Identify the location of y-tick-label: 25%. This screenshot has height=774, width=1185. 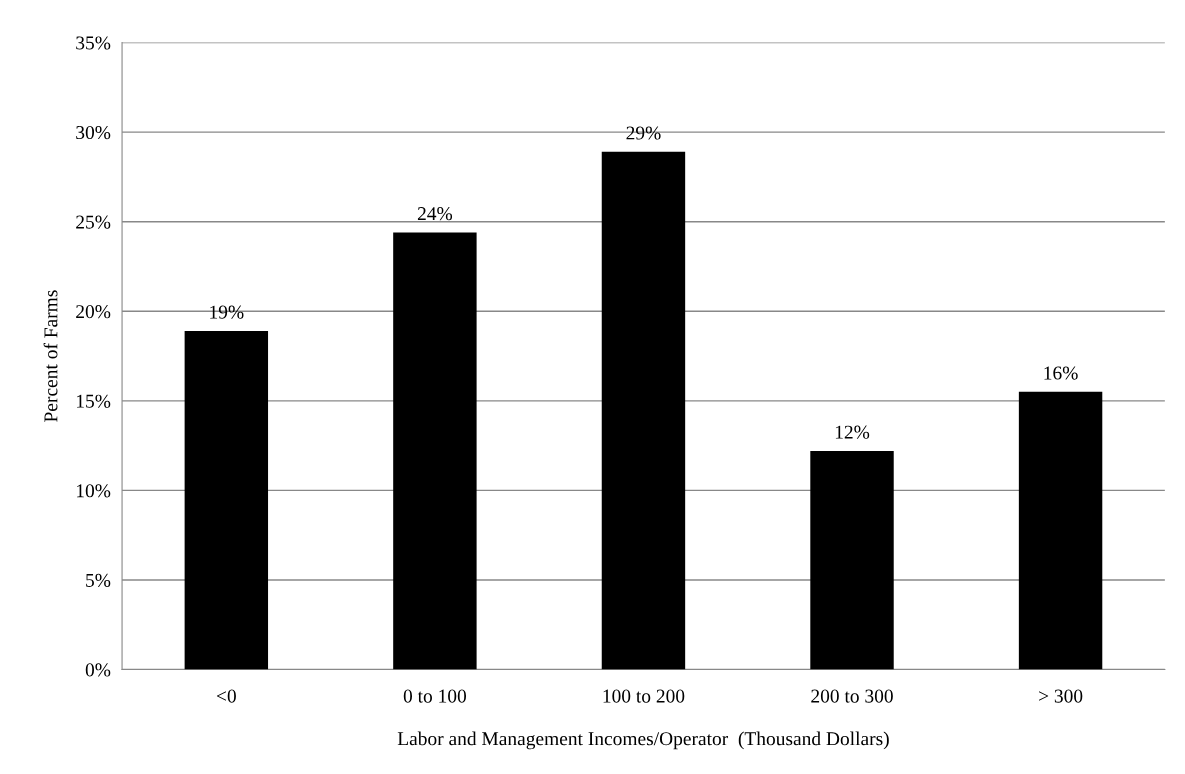
(93, 222).